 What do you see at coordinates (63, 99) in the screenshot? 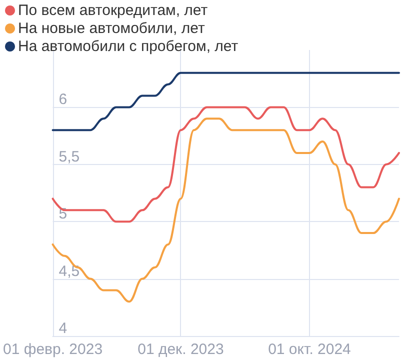
I see `y-tick-label: 6` at bounding box center [63, 99].